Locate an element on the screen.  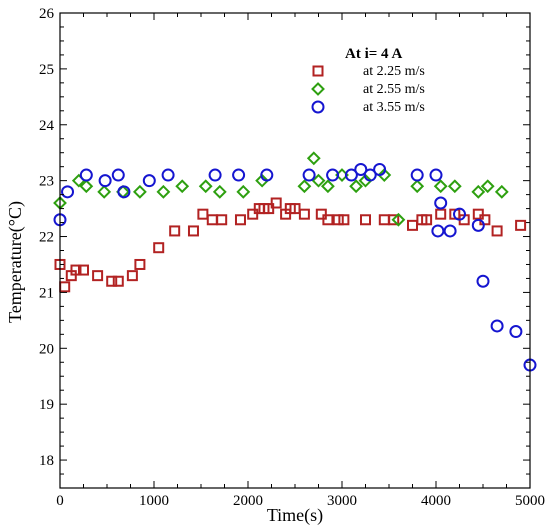
y-tick-label: 21 is located at coordinates (46, 293).